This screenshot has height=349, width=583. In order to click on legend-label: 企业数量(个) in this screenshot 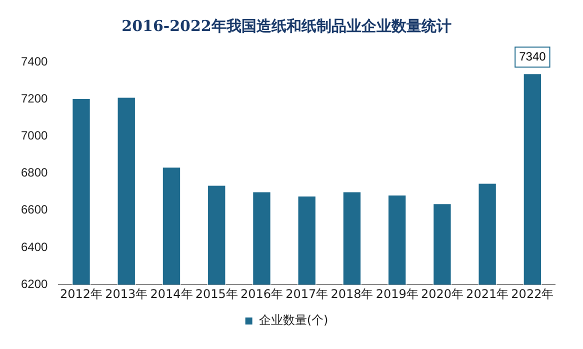, I will do `click(293, 320)`.